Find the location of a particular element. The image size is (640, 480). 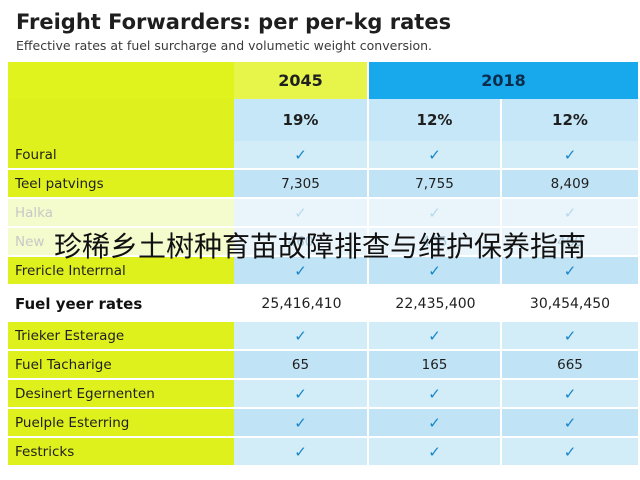

table-row: Frericle Interrnal ✓ ✓ ✓ is located at coordinates (323, 271).